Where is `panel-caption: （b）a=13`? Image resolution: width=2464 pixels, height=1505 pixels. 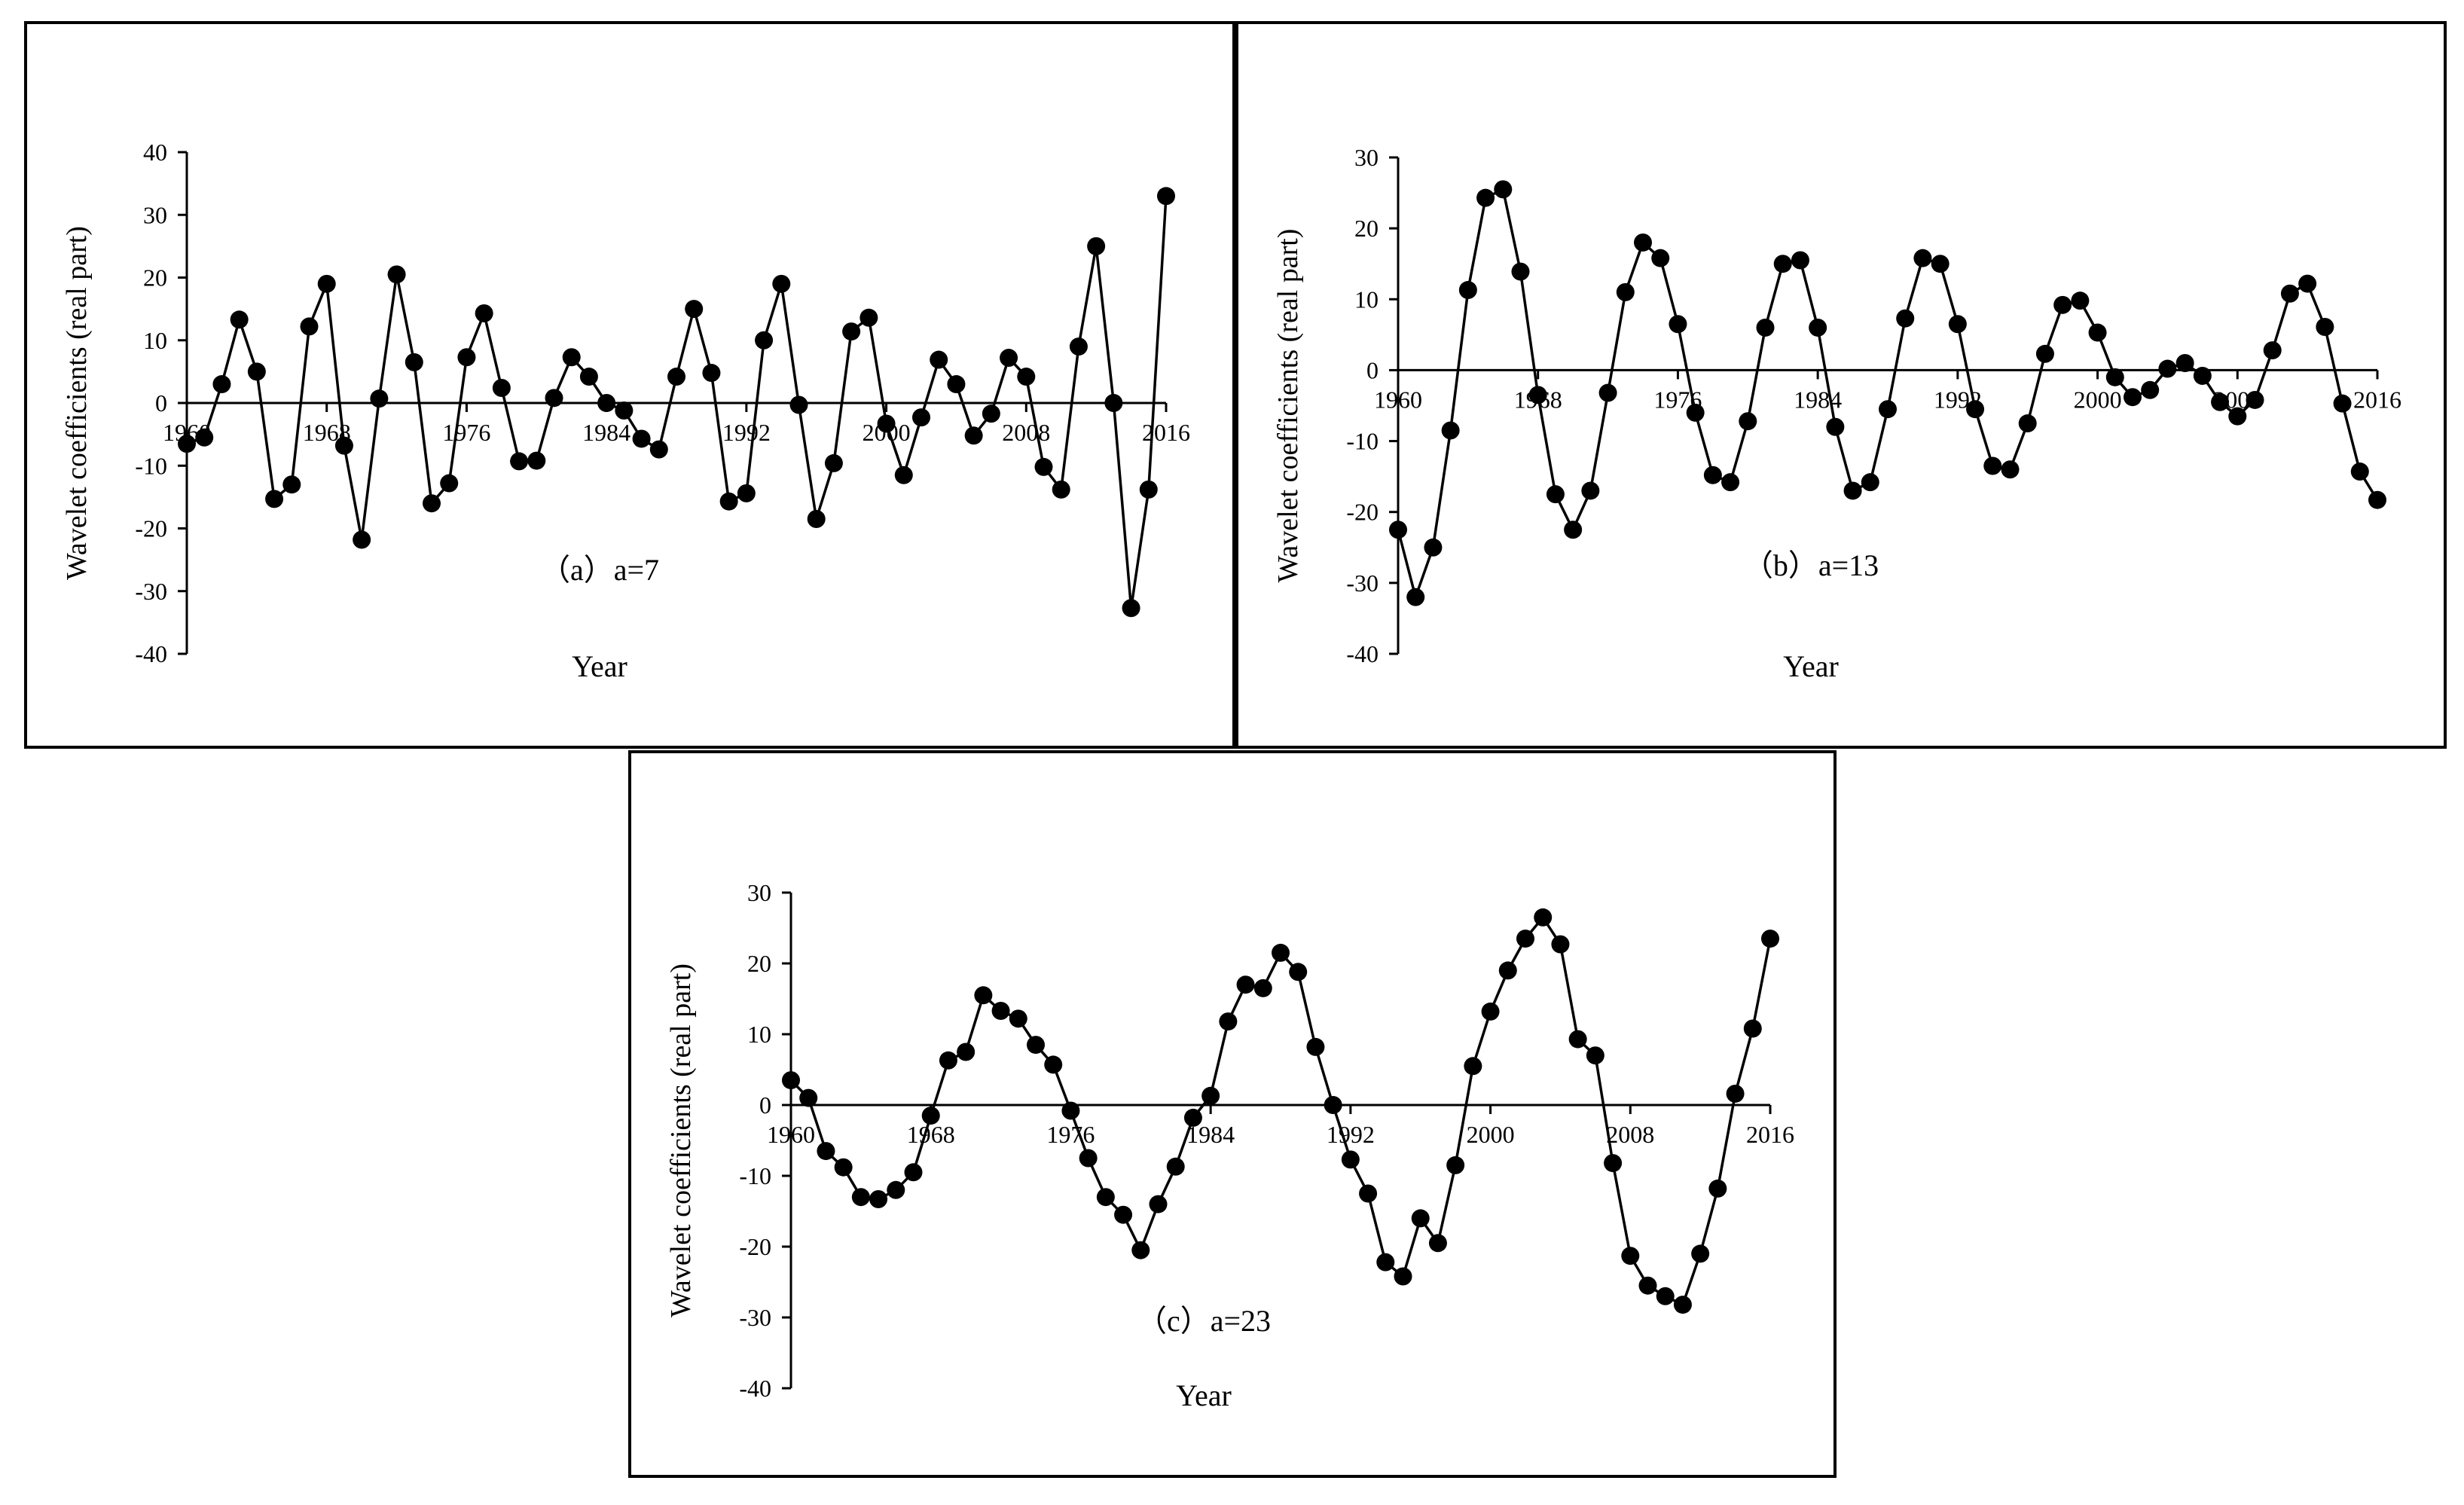
panel-caption: （b）a=13 is located at coordinates (1811, 565).